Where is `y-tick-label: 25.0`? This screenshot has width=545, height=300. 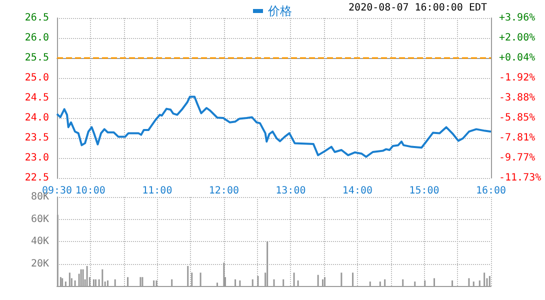 y-tick-label: 25.0 is located at coordinates (36, 78).